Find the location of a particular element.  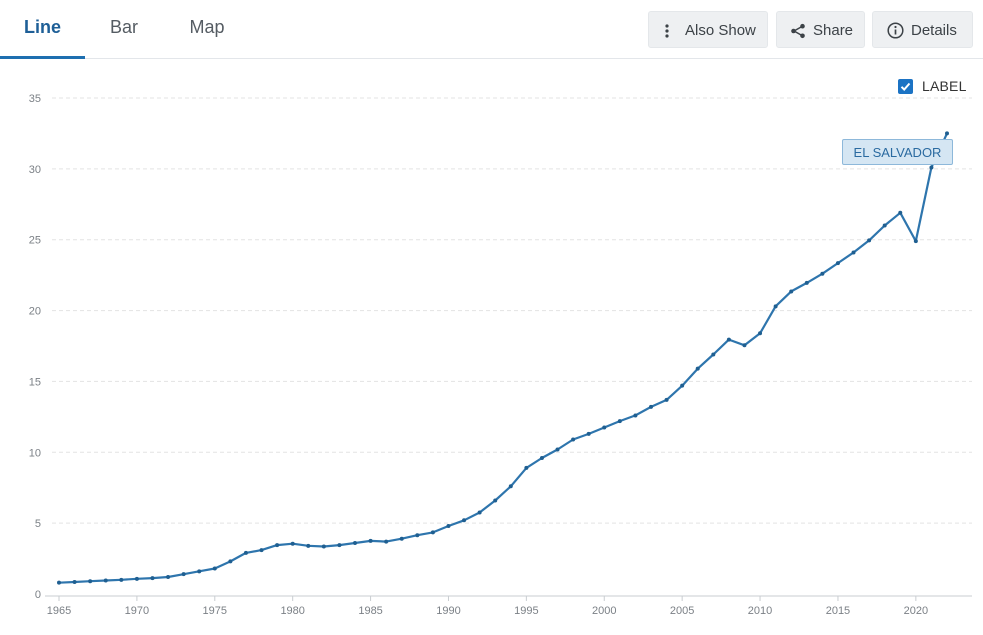

data-point-1995 is located at coordinates (526, 467).